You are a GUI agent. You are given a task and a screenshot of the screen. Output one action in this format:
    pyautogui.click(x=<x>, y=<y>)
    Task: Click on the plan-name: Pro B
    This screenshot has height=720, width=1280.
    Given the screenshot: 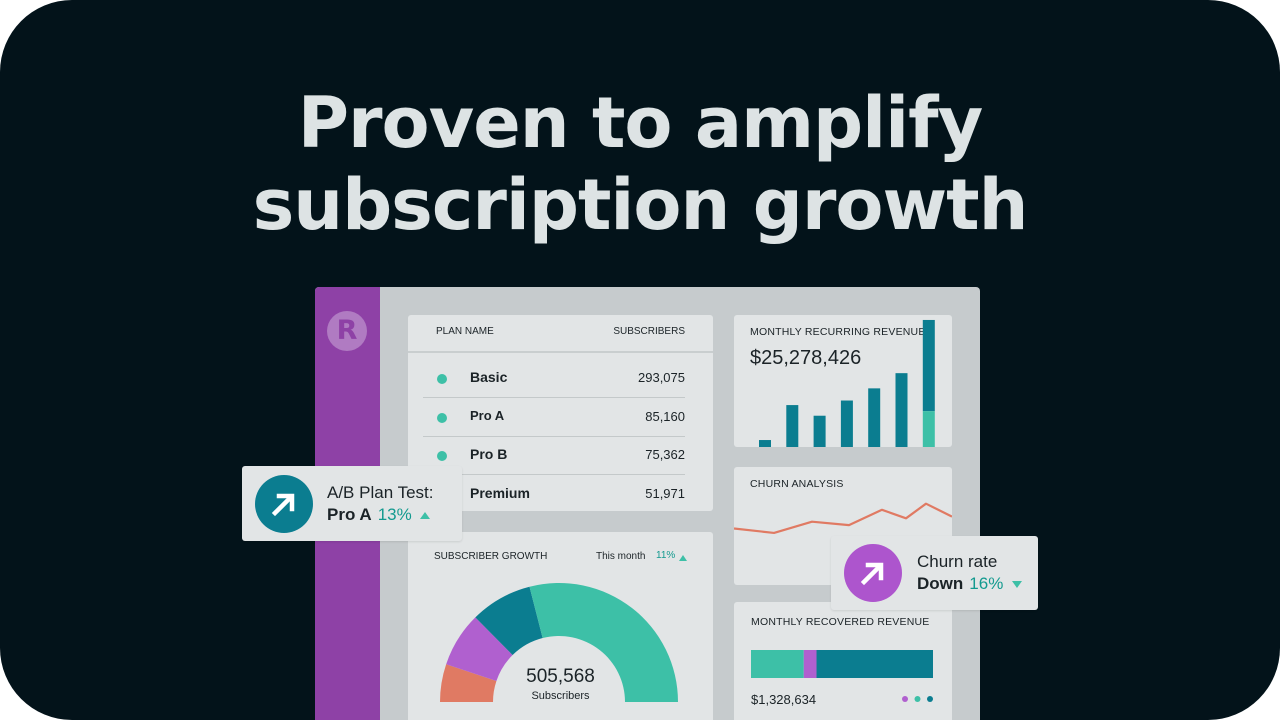 What is the action you would take?
    pyautogui.click(x=489, y=454)
    